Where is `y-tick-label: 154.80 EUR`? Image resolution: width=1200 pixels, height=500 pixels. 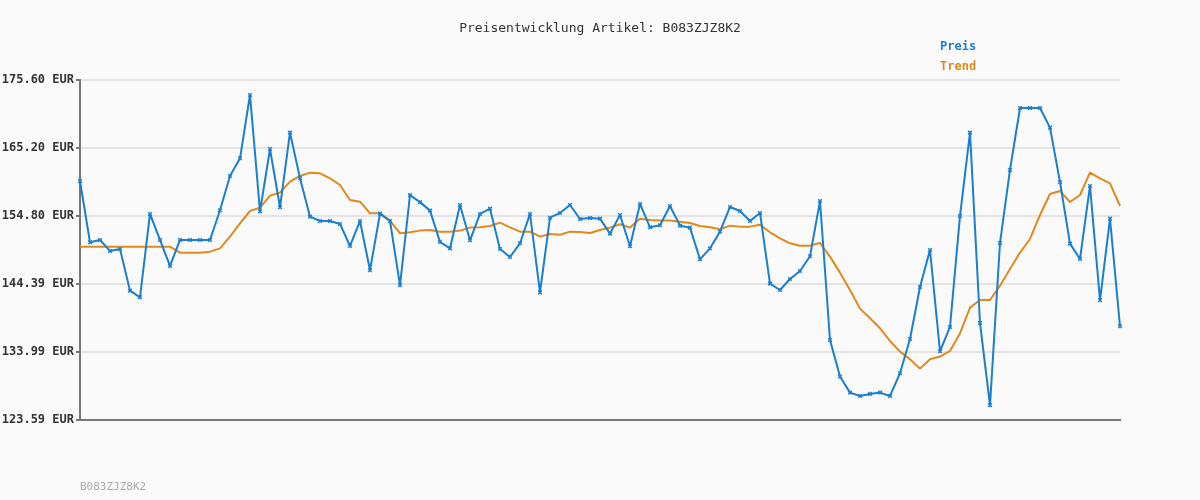
y-tick-label: 154.80 EUR is located at coordinates (38, 215).